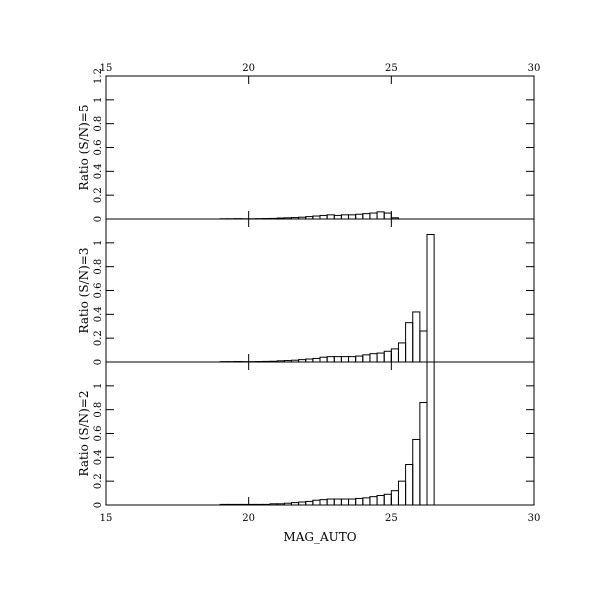 Image resolution: width=611 pixels, height=611 pixels. Describe the element at coordinates (84, 291) in the screenshot. I see `y-axis-label: Ratio (S/N)=3` at that location.